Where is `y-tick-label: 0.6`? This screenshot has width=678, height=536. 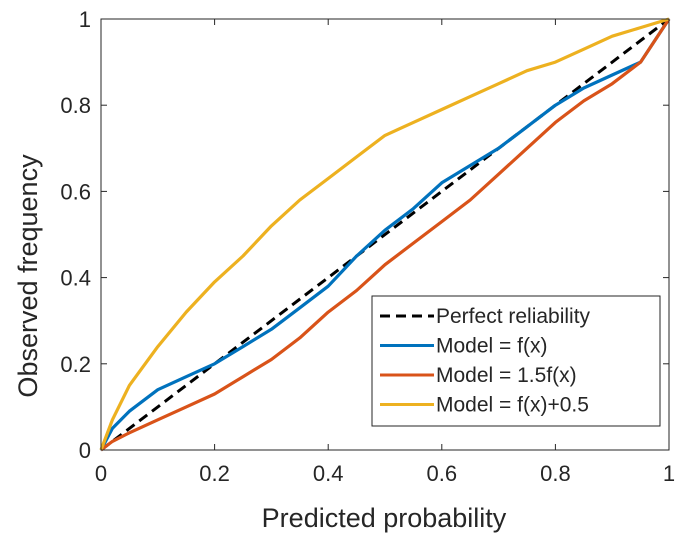 y-tick-label: 0.6 is located at coordinates (75, 191).